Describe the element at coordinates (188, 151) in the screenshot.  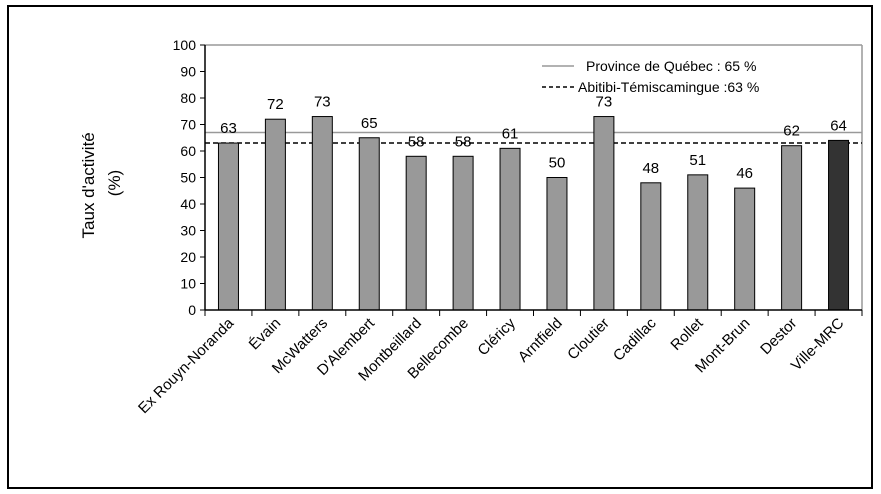
I see `y-tick-label: 60` at that location.